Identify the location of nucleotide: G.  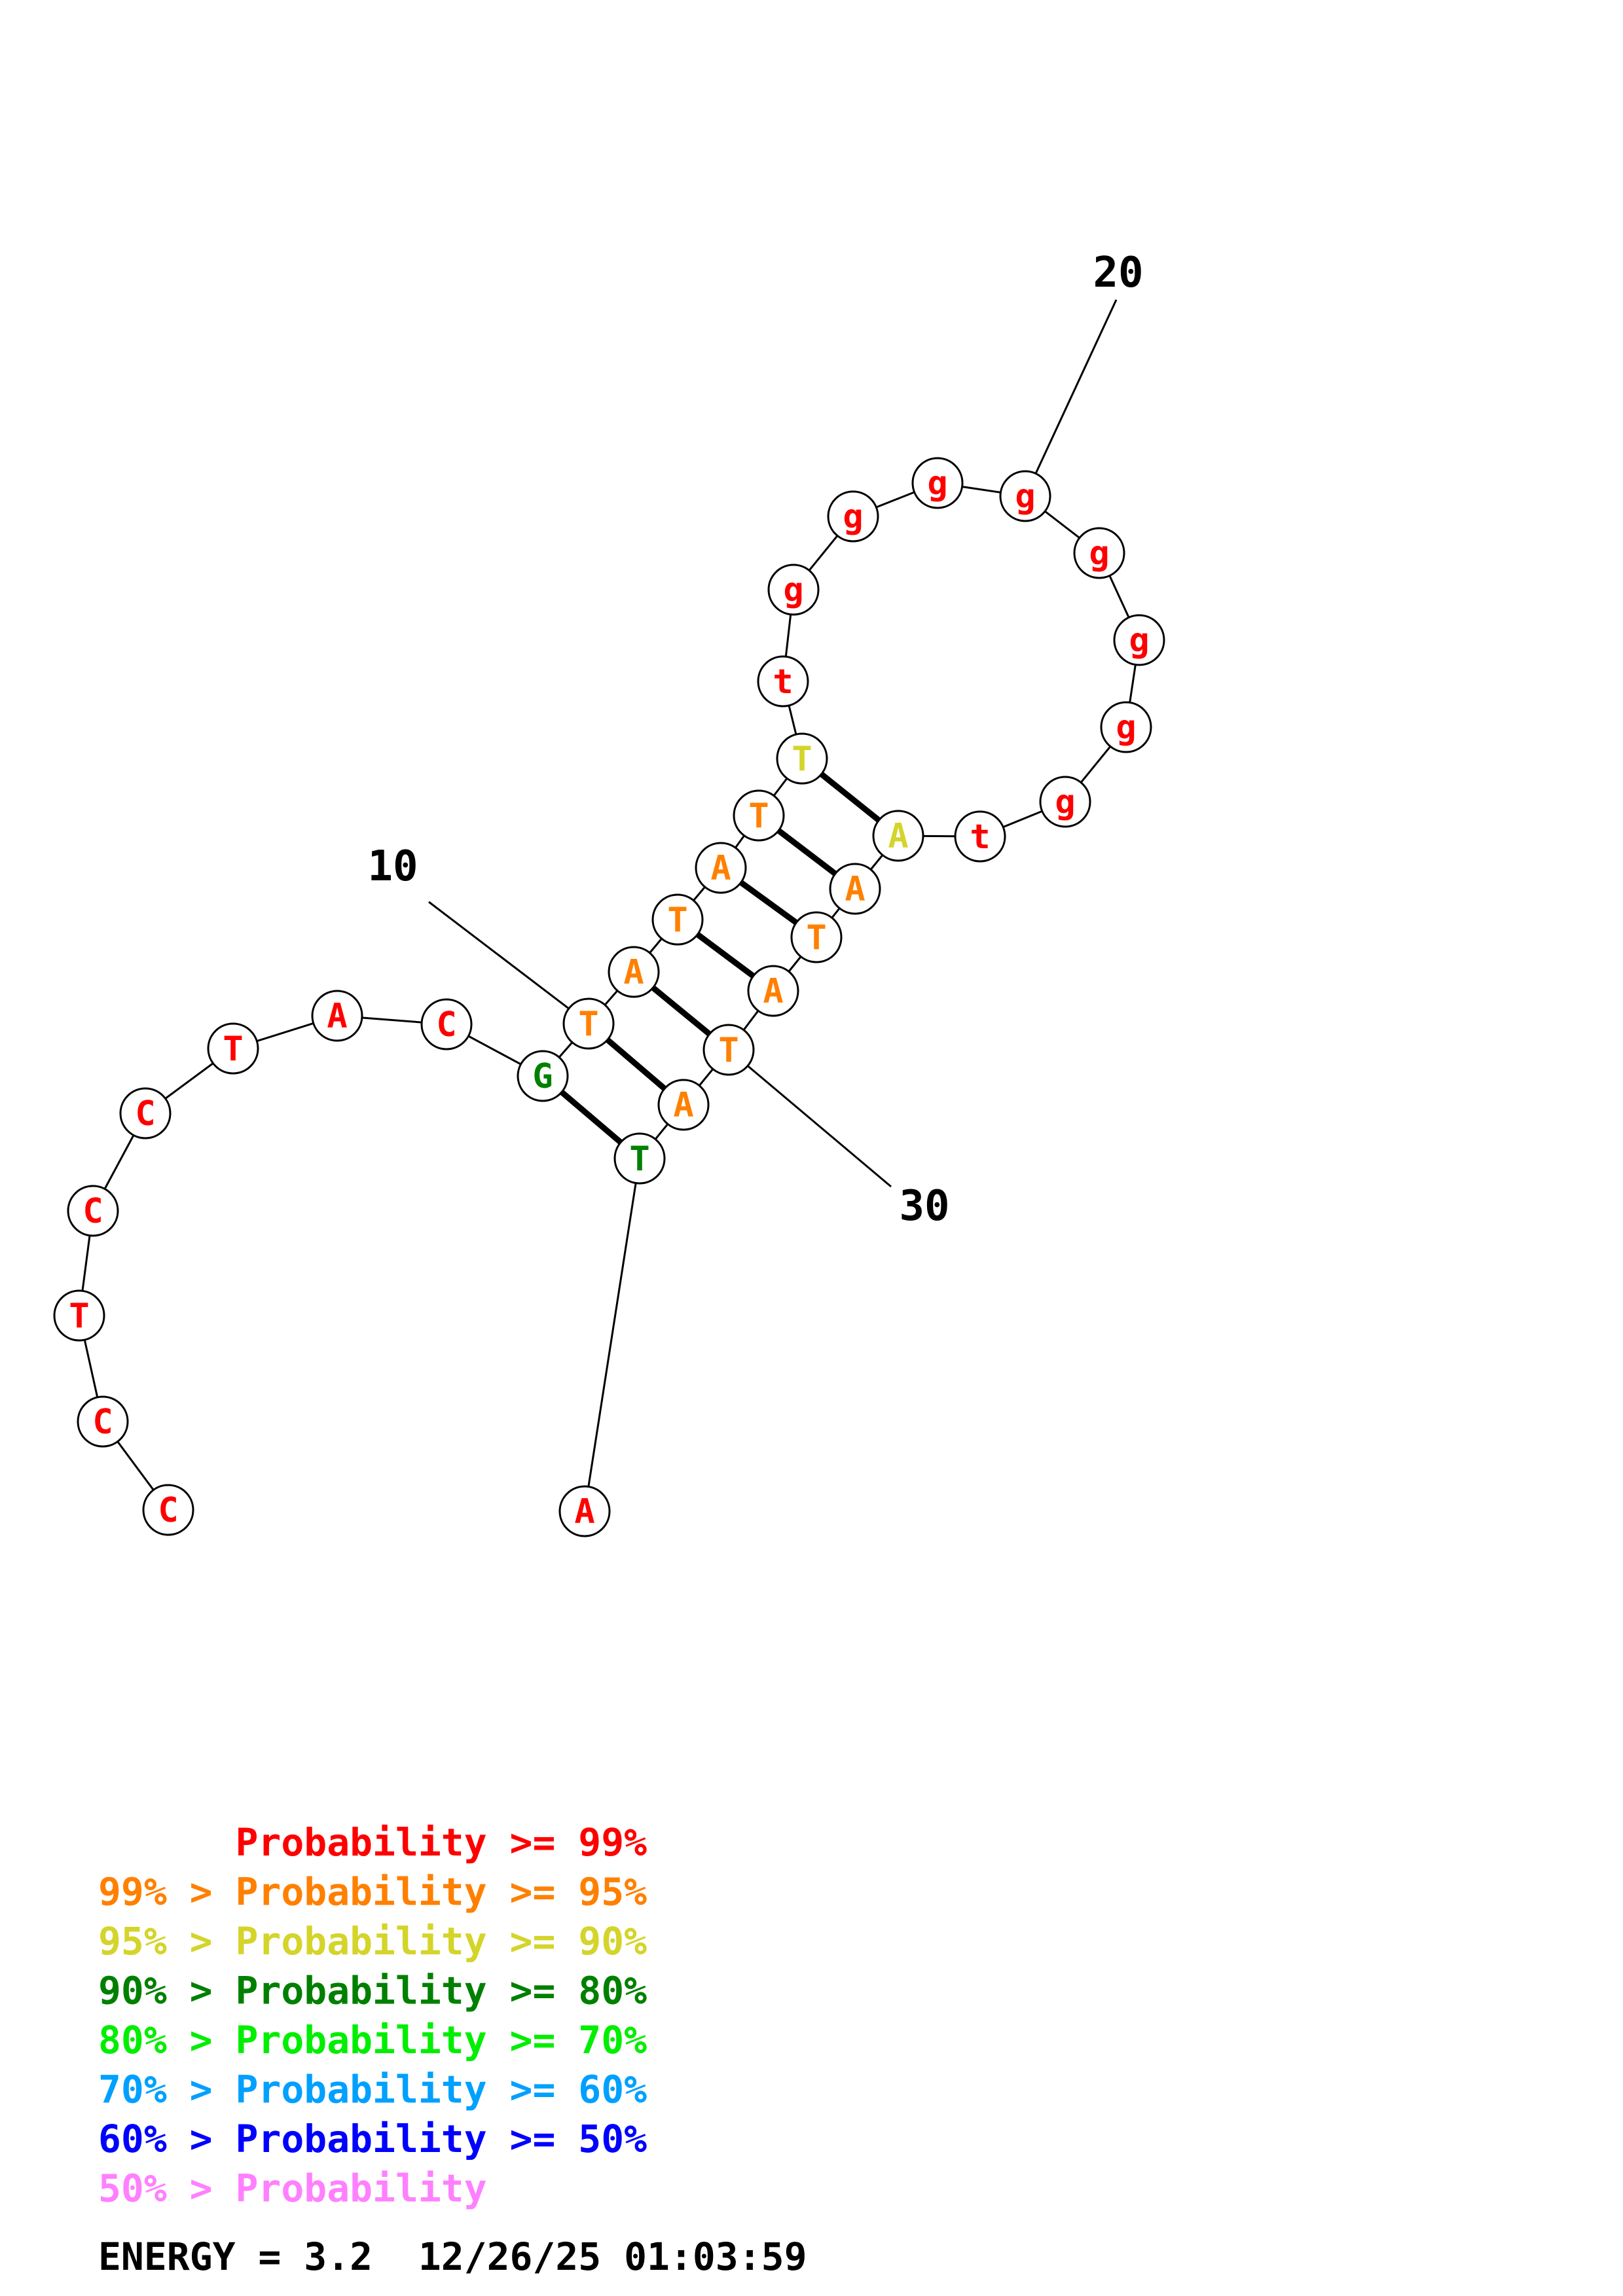
(543, 1076).